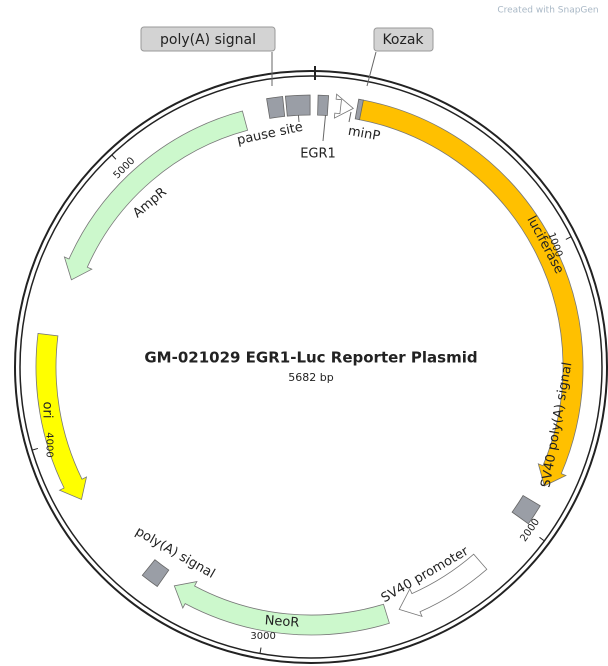 The width and height of the screenshot is (608, 666). I want to click on feature-label: NeoR, so click(282, 621).